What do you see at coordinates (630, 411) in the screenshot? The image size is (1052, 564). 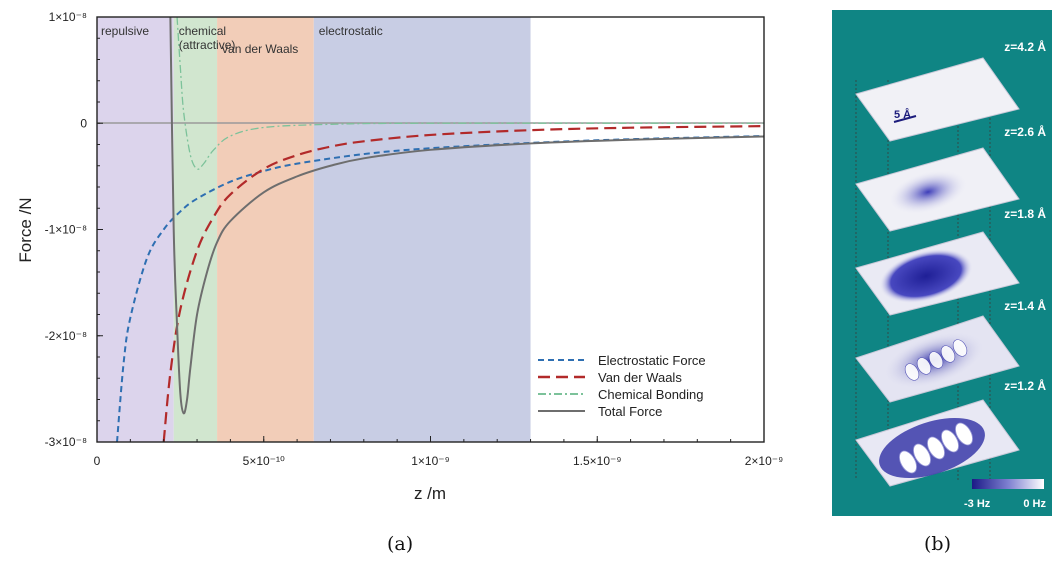 I see `legend-label-3: Total Force` at bounding box center [630, 411].